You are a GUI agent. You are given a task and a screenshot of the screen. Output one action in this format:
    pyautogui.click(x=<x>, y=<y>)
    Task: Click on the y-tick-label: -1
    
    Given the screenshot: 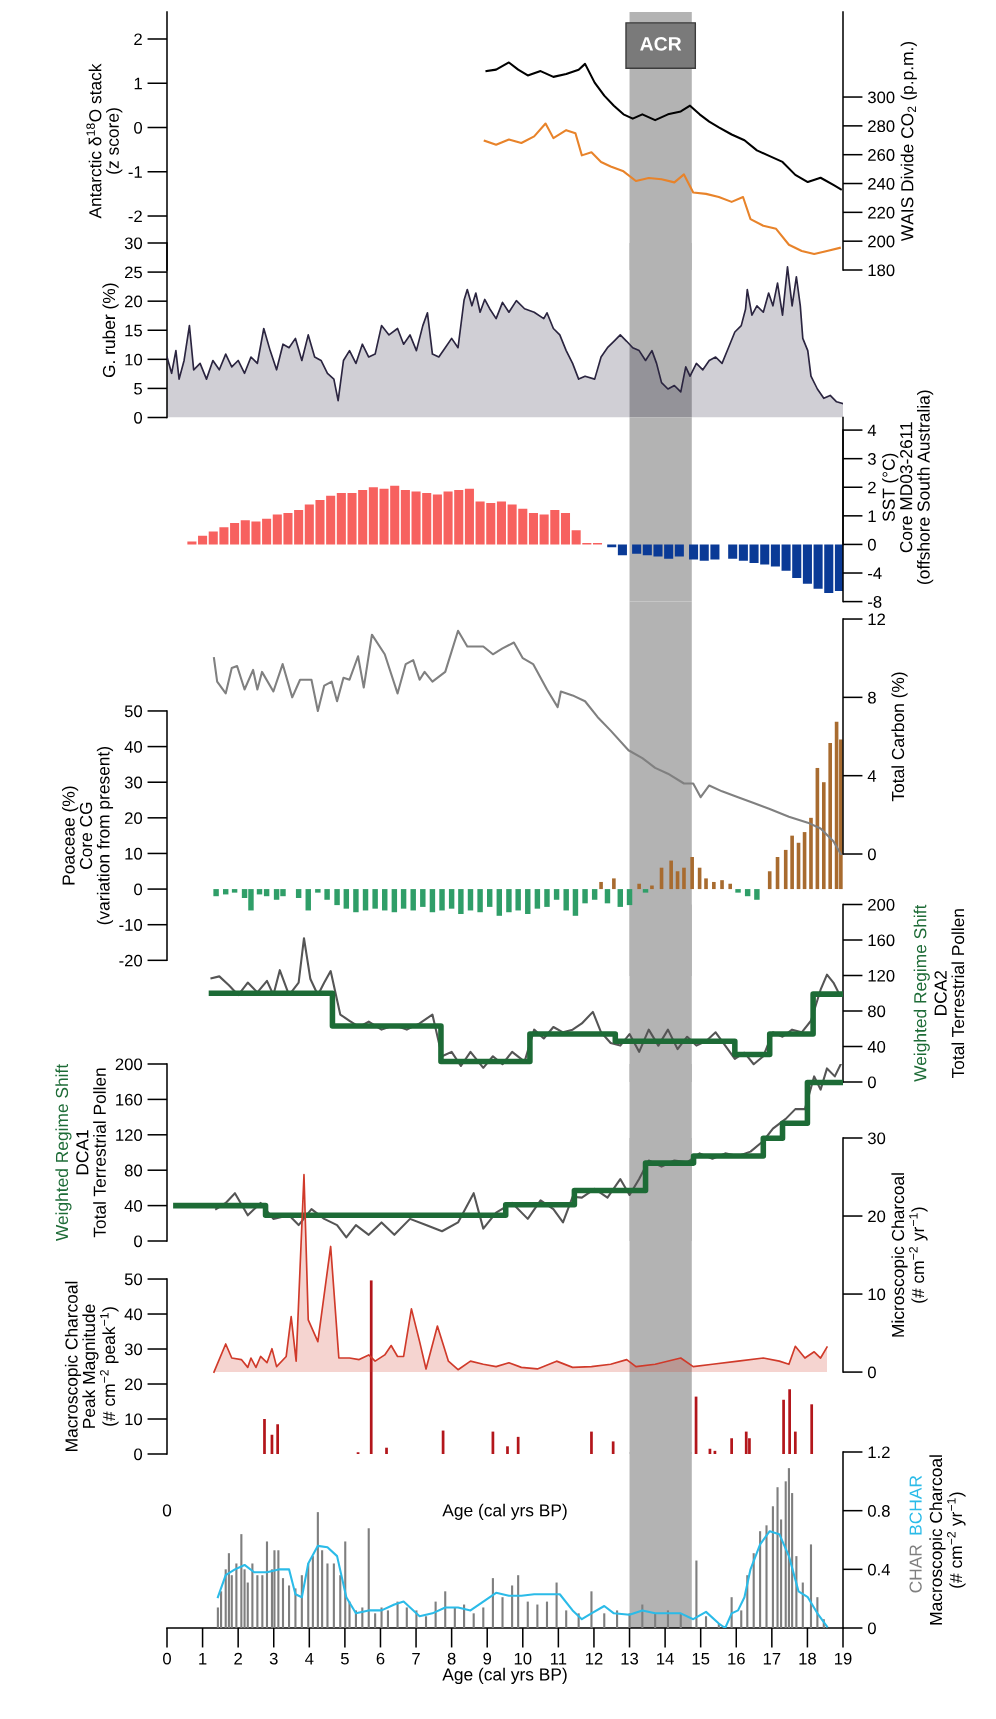 What is the action you would take?
    pyautogui.click(x=135, y=172)
    